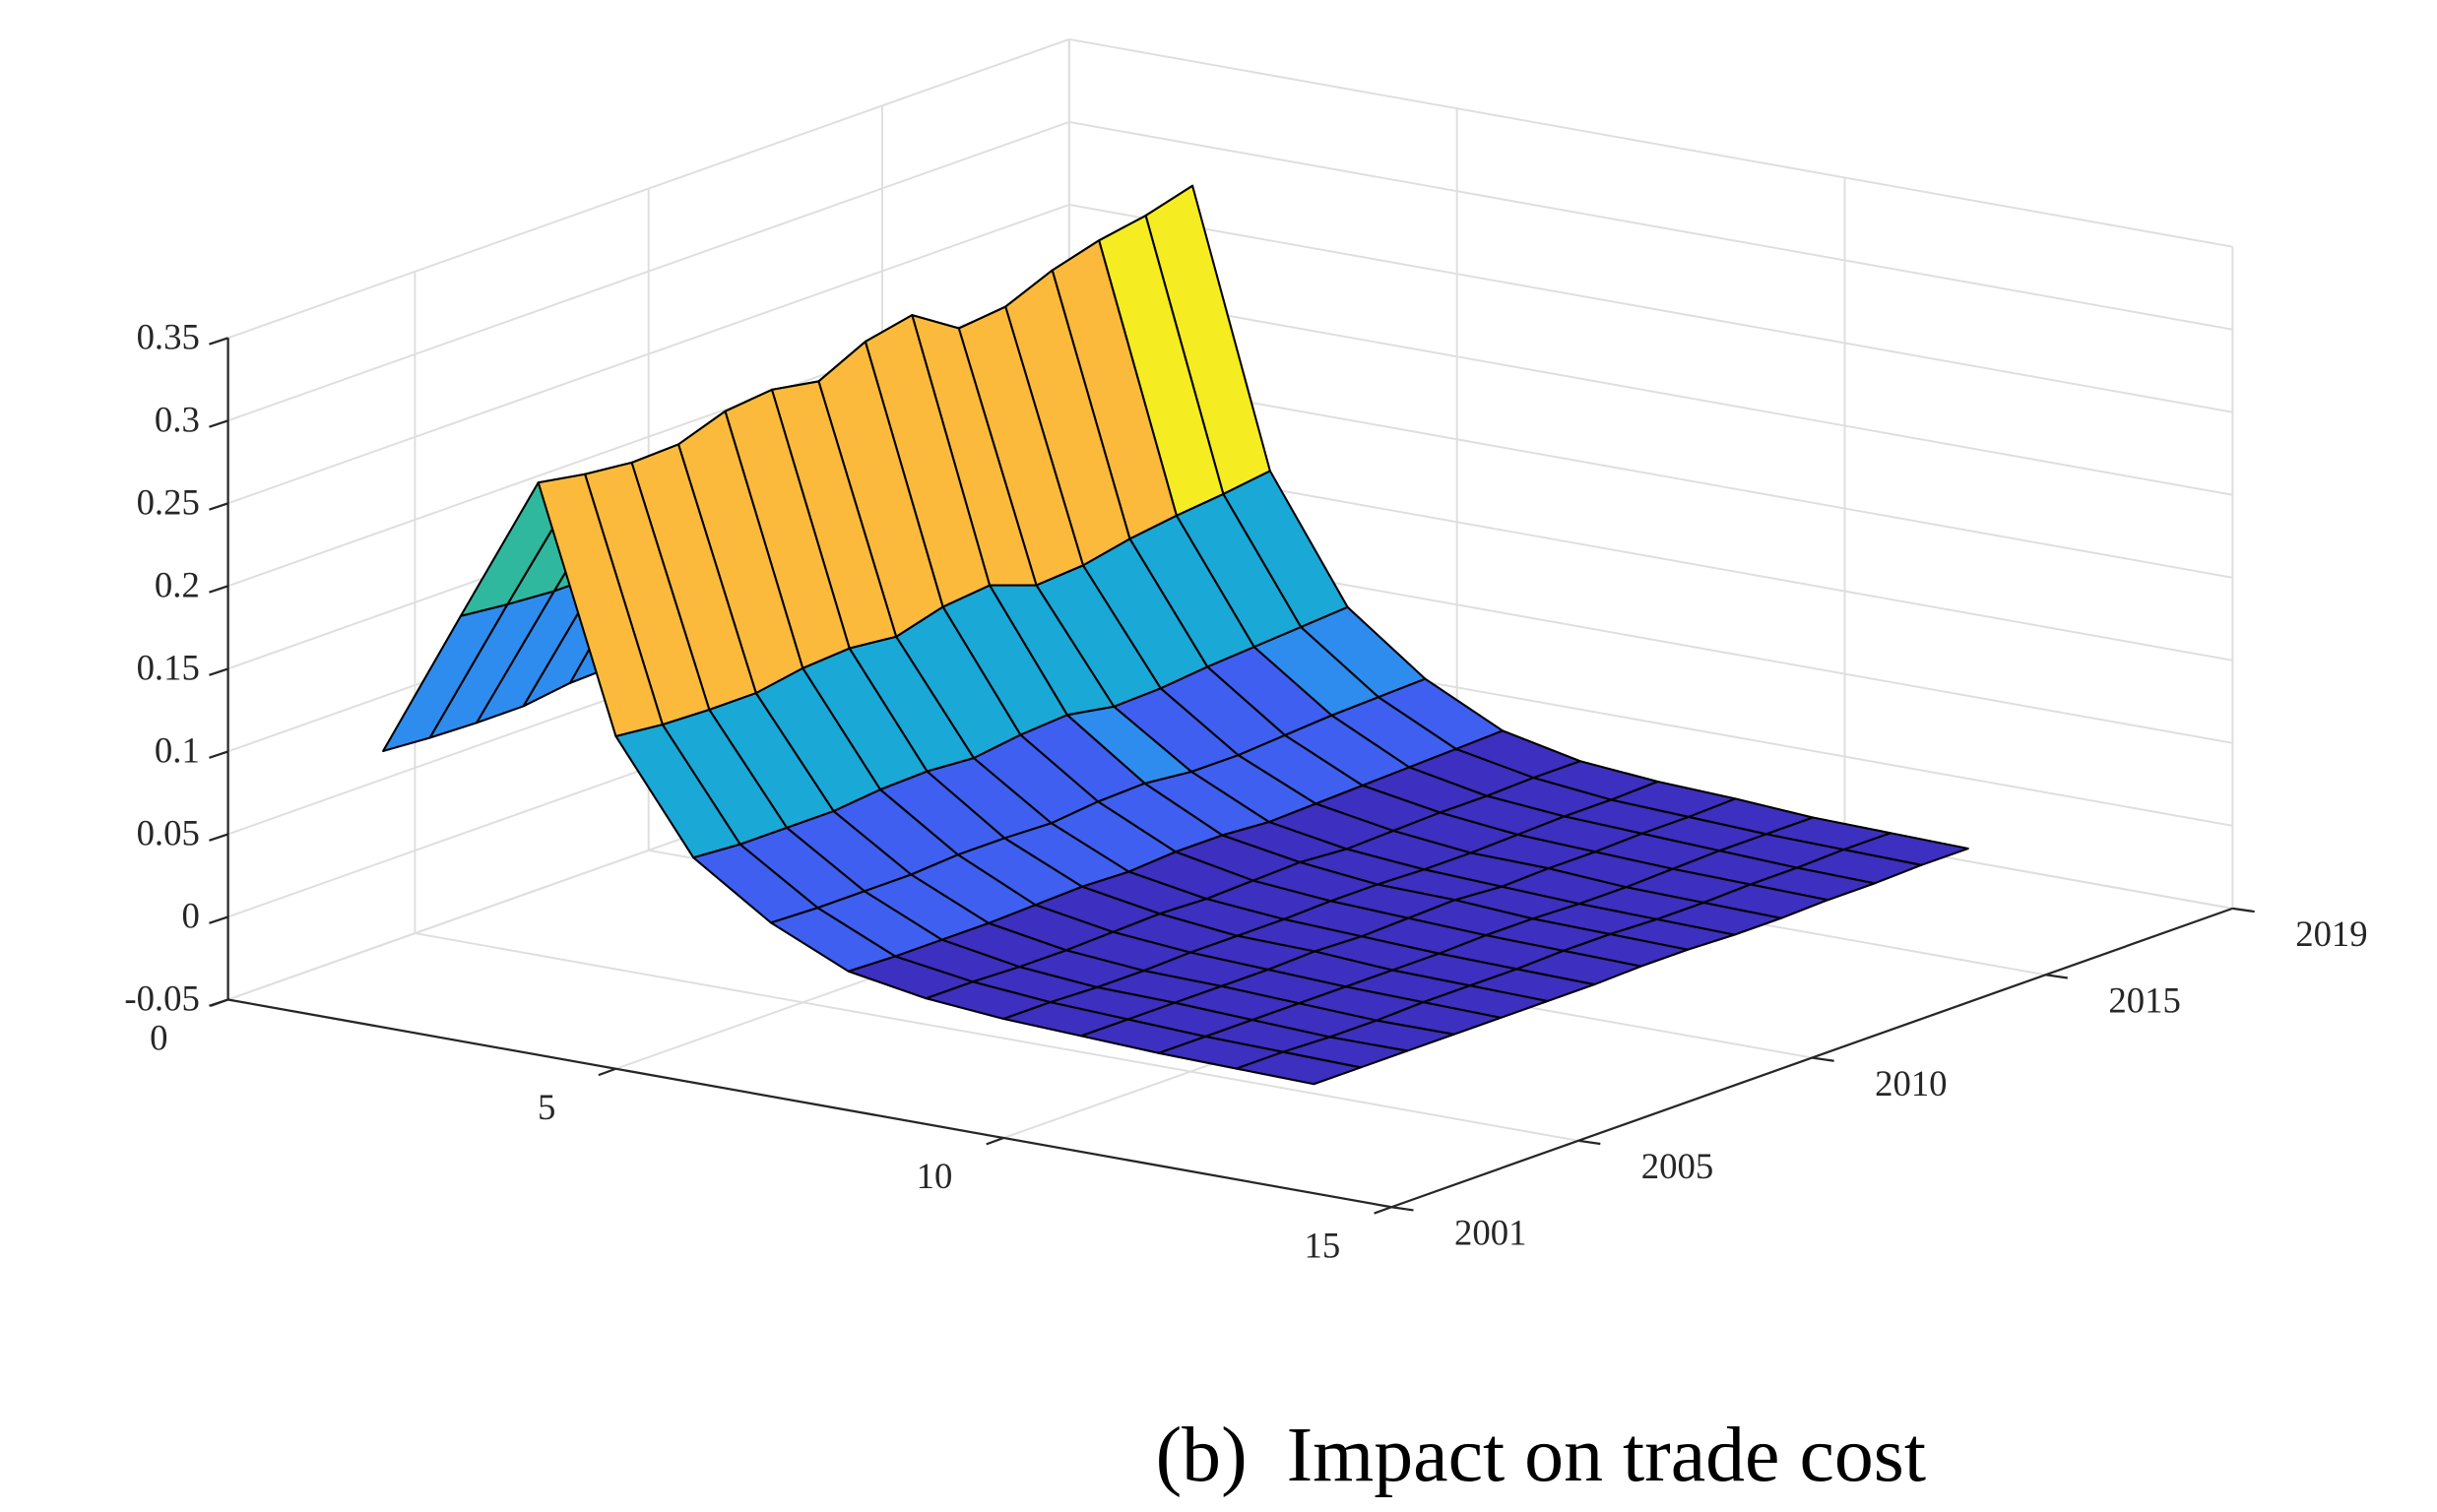  I want to click on y-tick-label: 2019, so click(2331, 934).